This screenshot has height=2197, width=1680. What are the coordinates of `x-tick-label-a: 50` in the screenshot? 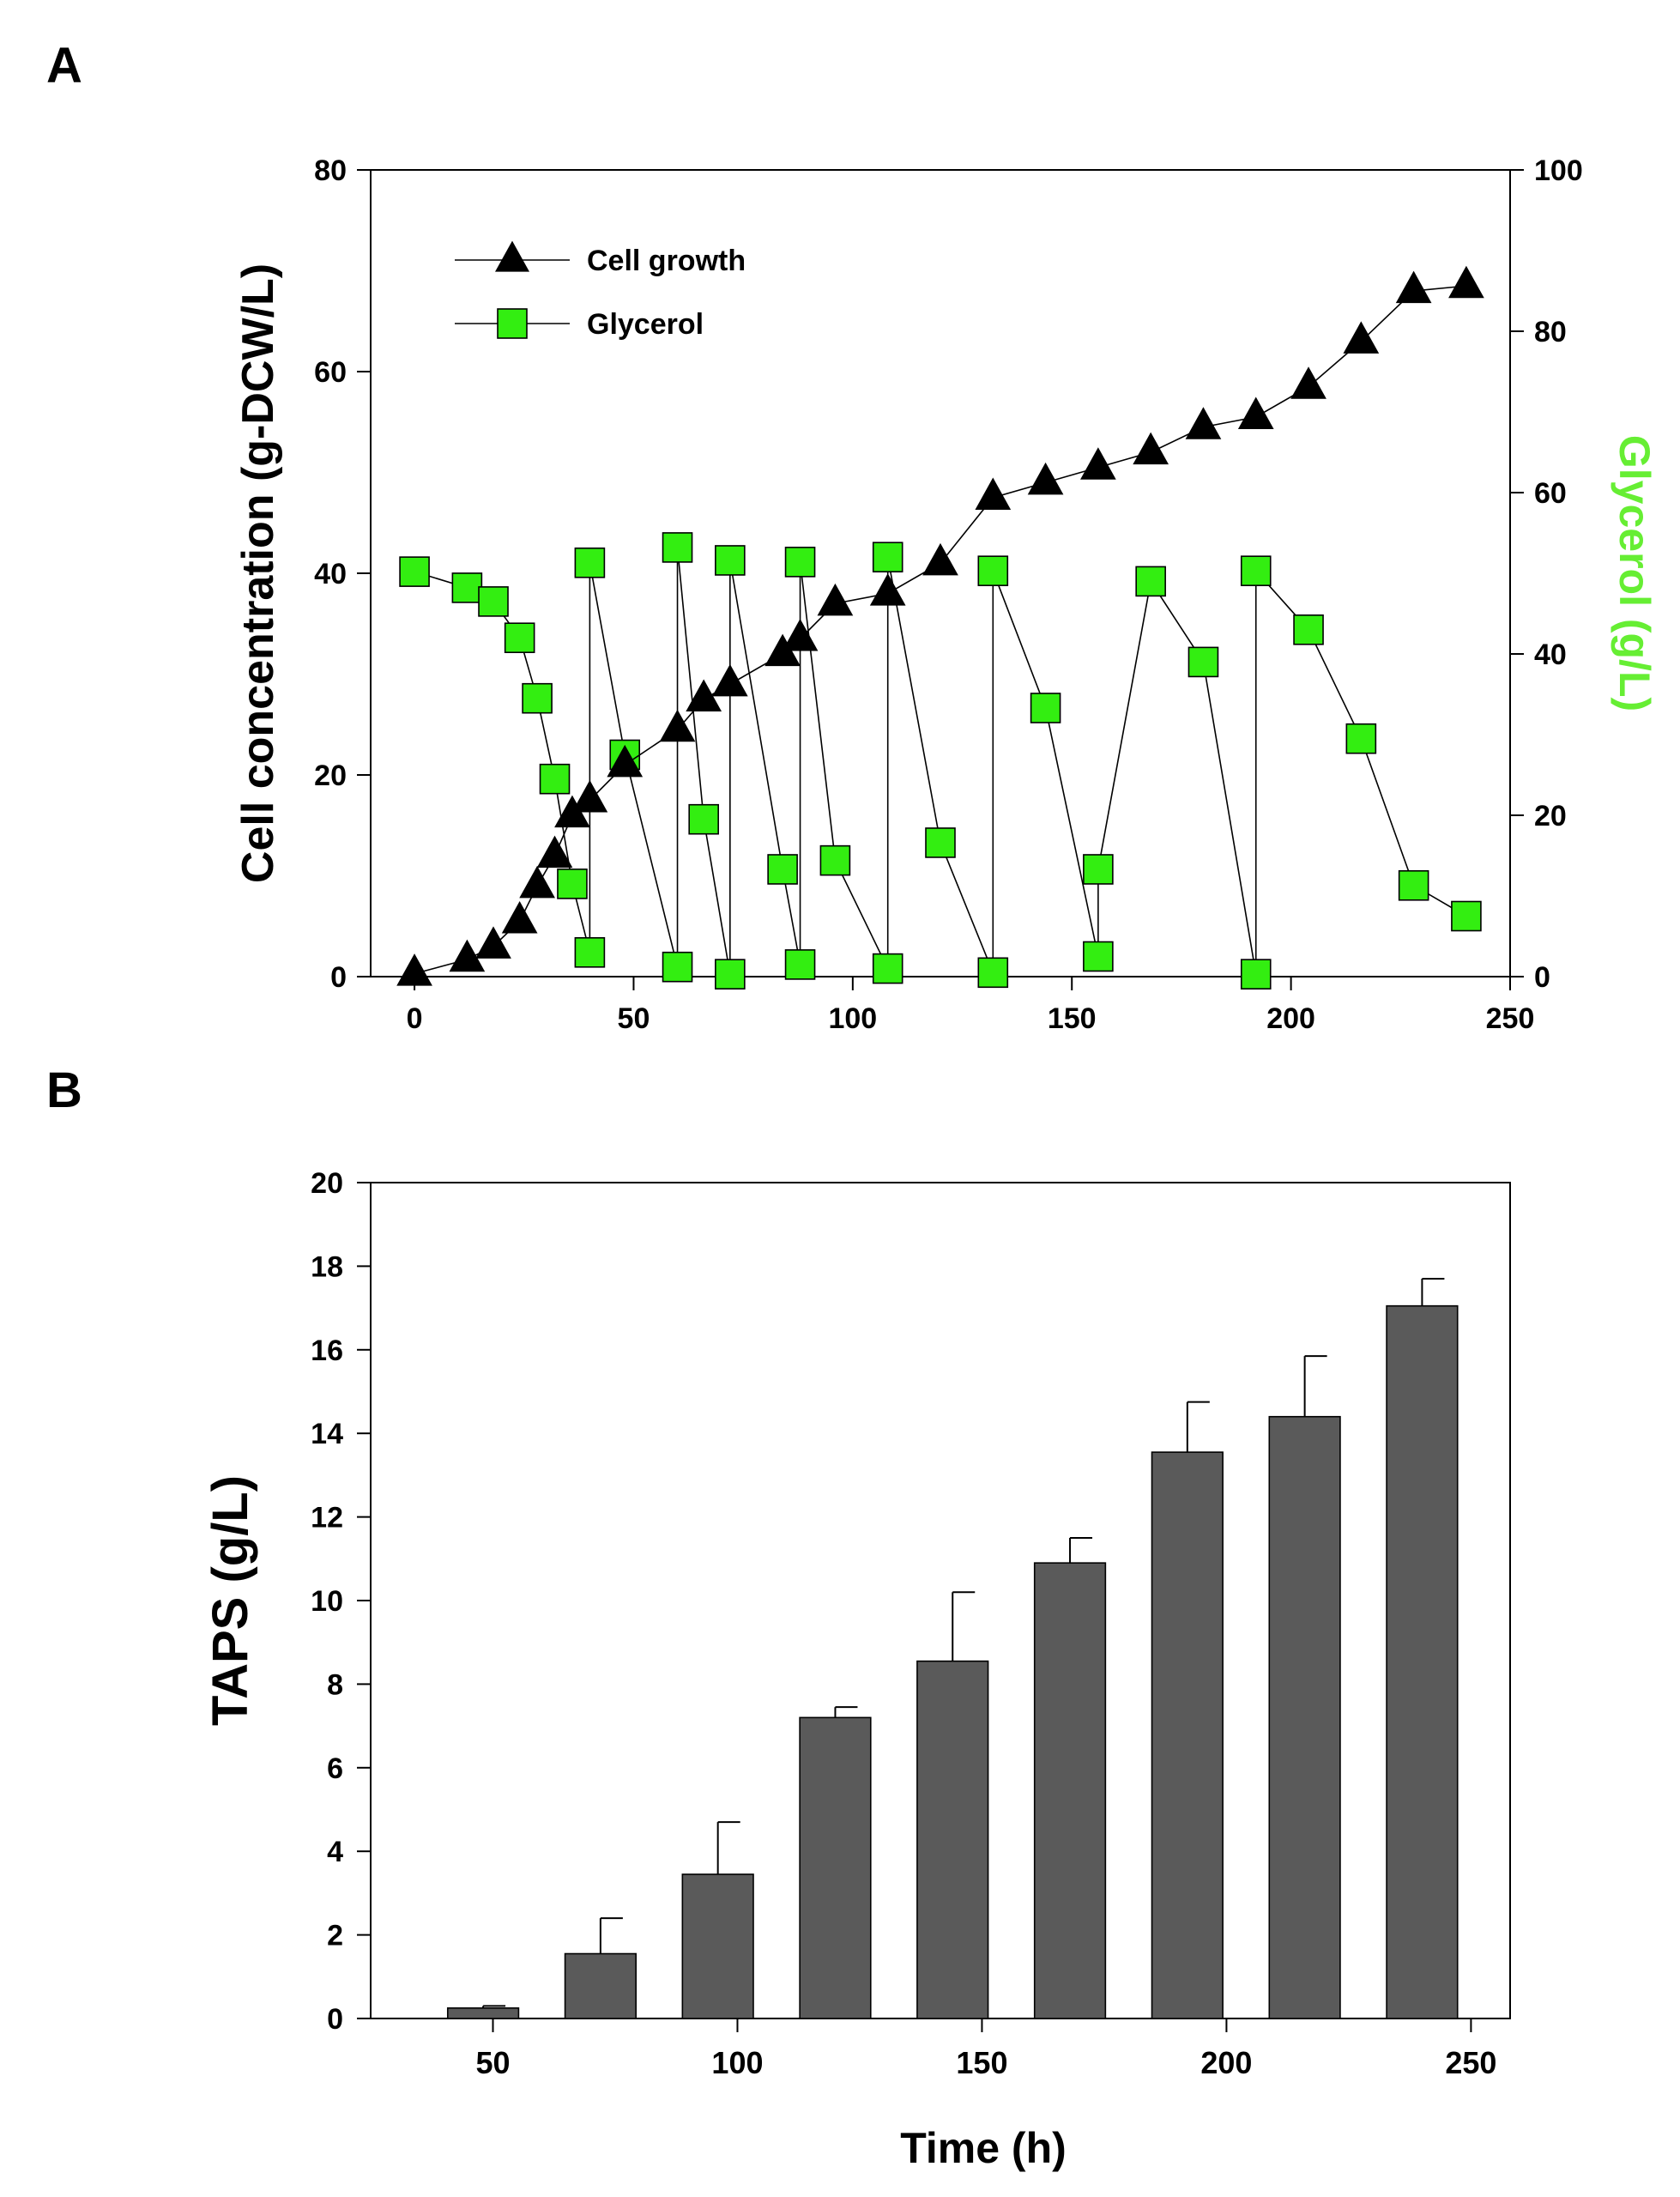 It's located at (634, 1018).